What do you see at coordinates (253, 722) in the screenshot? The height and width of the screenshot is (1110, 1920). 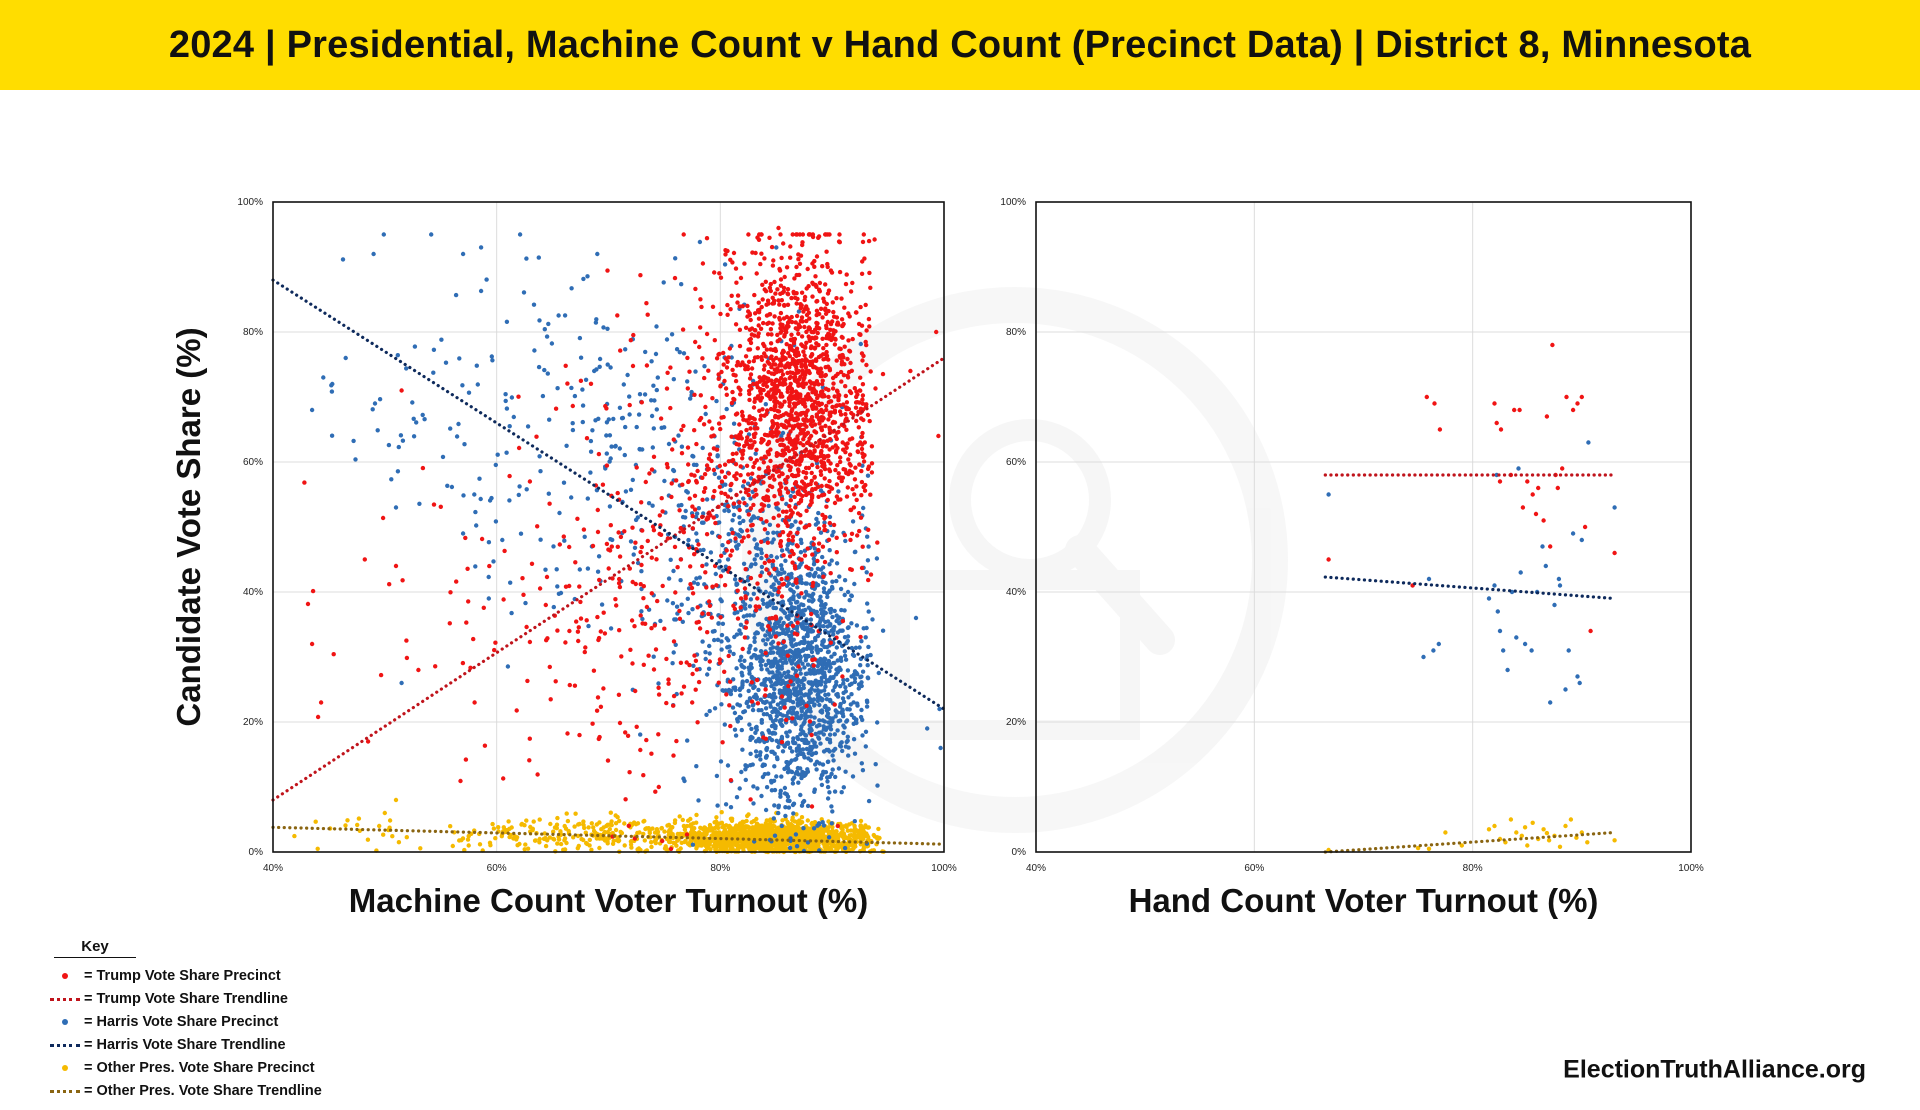 I see `y-tick-label: 20%` at bounding box center [253, 722].